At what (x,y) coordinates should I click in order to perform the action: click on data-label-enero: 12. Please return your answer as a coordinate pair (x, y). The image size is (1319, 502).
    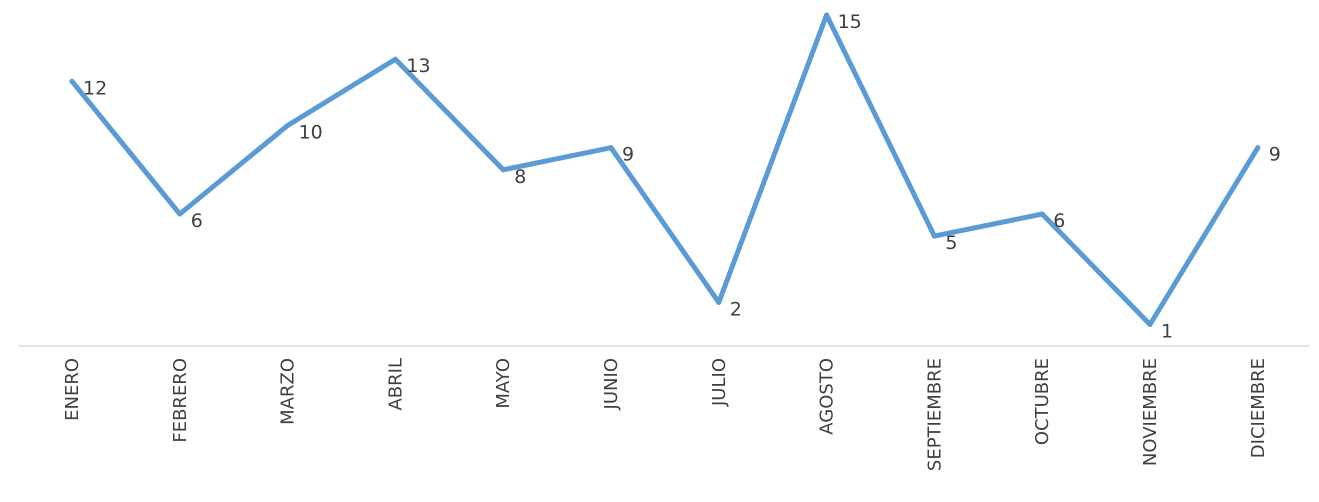
    Looking at the image, I should click on (95, 88).